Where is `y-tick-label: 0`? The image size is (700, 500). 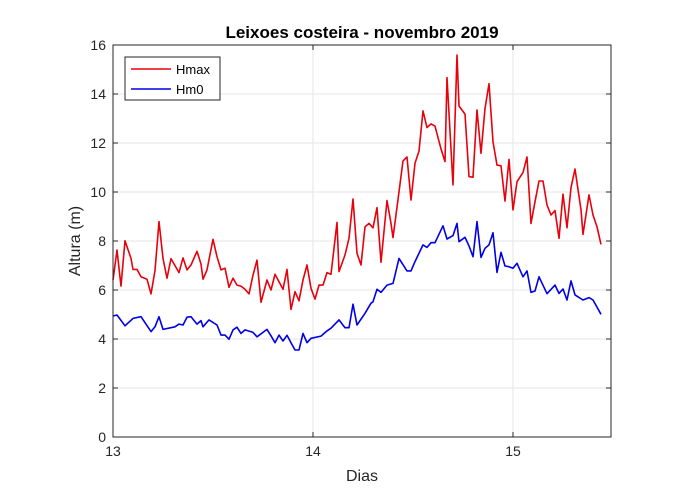
y-tick-label: 0 is located at coordinates (102, 437).